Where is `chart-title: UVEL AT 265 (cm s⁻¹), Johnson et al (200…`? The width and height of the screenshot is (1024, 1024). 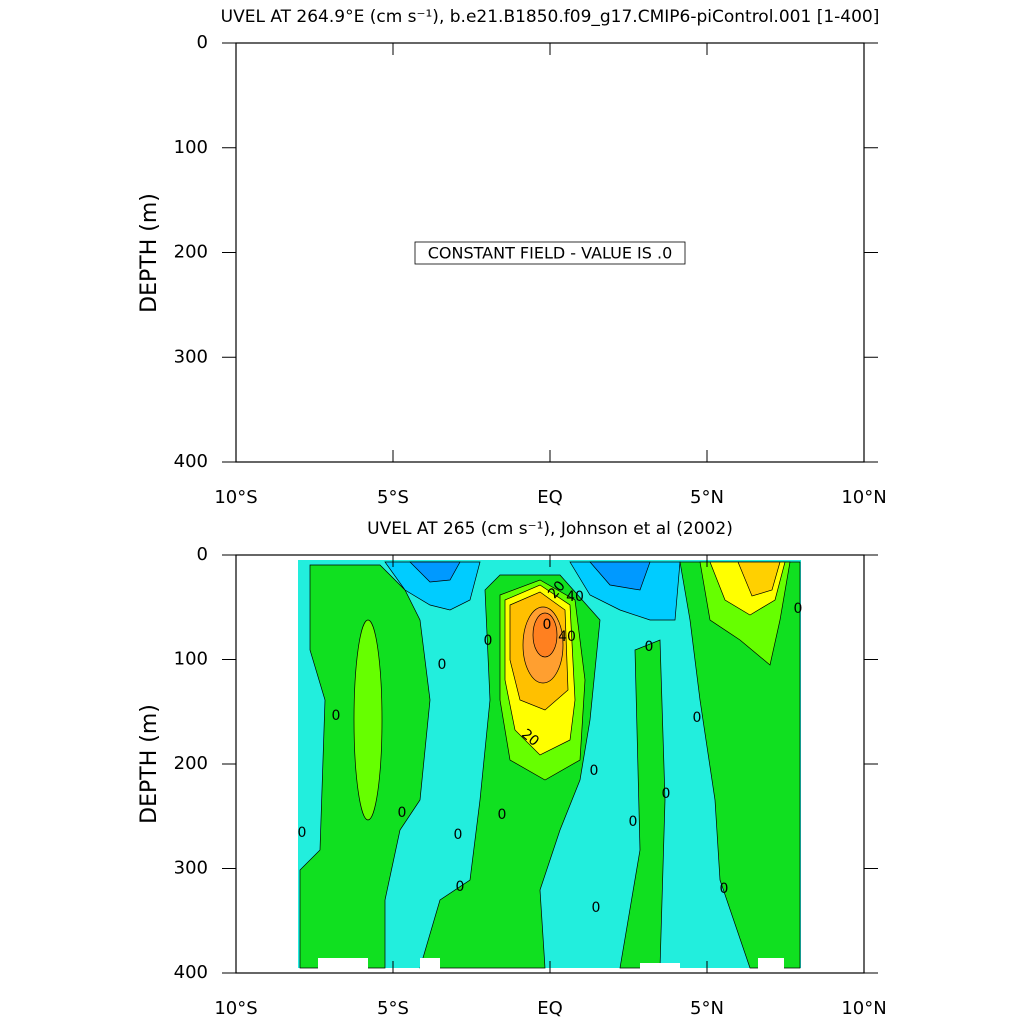
chart-title: UVEL AT 265 (cm s⁻¹), Johnson et al (200… is located at coordinates (550, 529).